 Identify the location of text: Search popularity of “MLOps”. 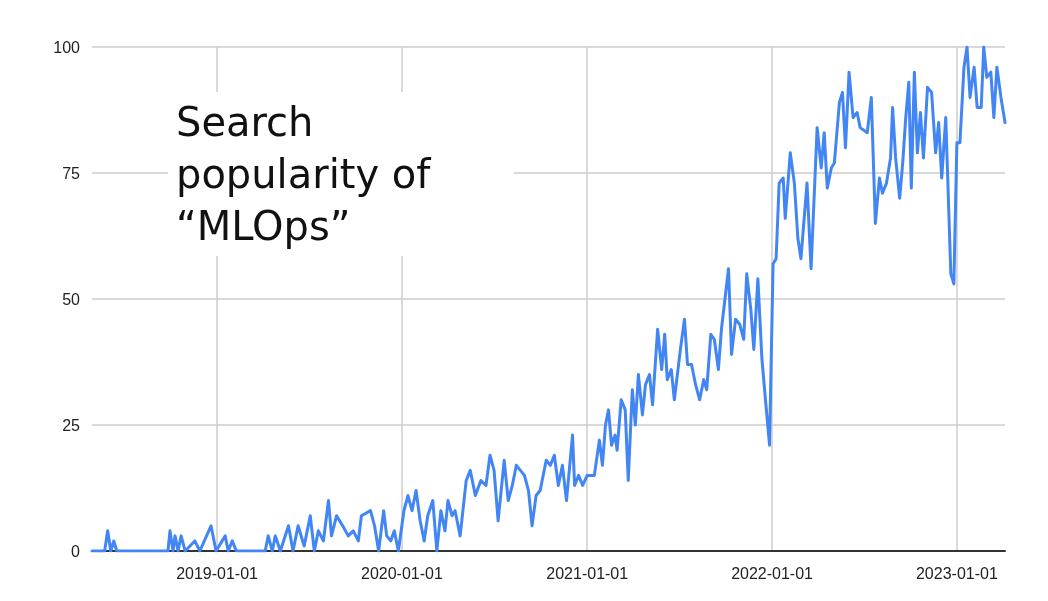
(310, 174).